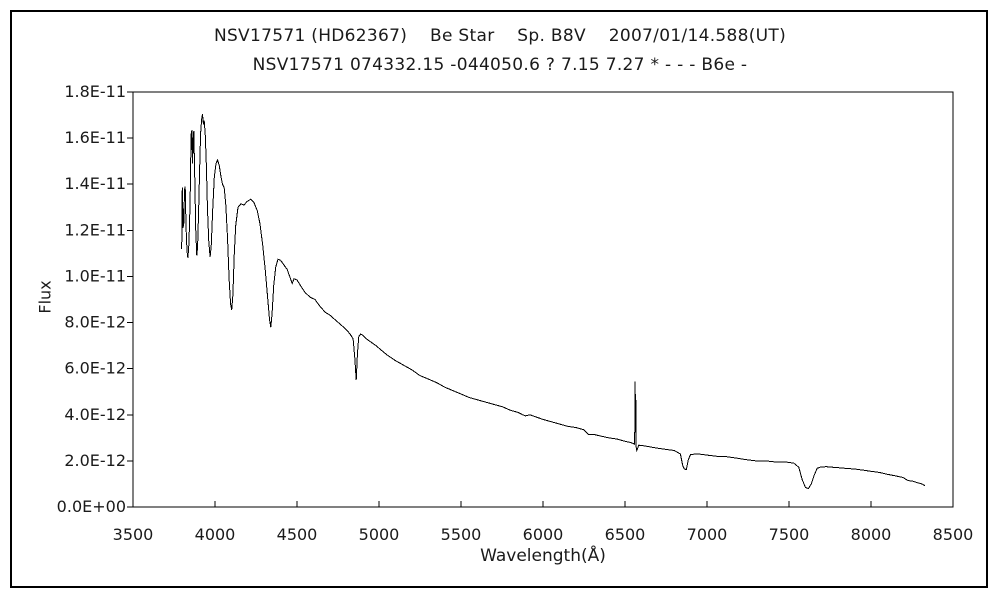 This screenshot has height=600, width=1000. What do you see at coordinates (95, 229) in the screenshot?
I see `y-tick-label: 1.2E-11` at bounding box center [95, 229].